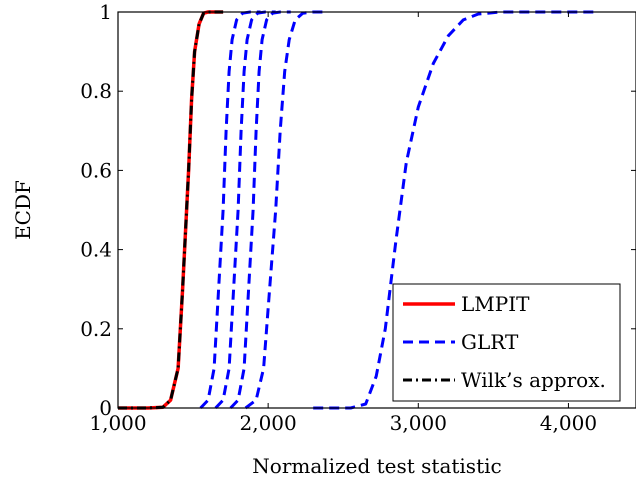 Image resolution: width=636 pixels, height=480 pixels. Describe the element at coordinates (568, 423) in the screenshot. I see `x-tick-label: 4,000` at that location.